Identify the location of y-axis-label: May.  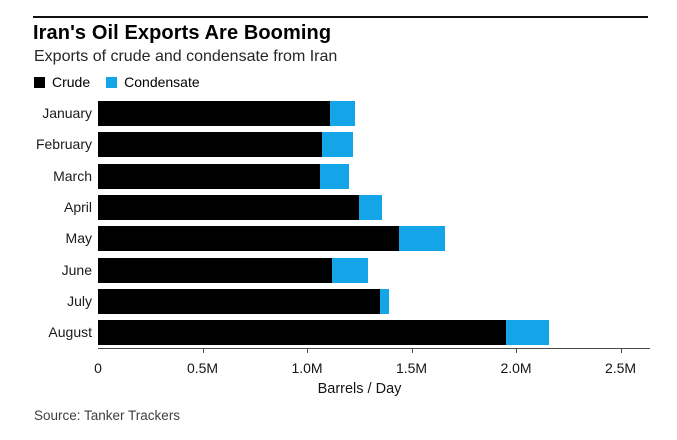
(78, 238).